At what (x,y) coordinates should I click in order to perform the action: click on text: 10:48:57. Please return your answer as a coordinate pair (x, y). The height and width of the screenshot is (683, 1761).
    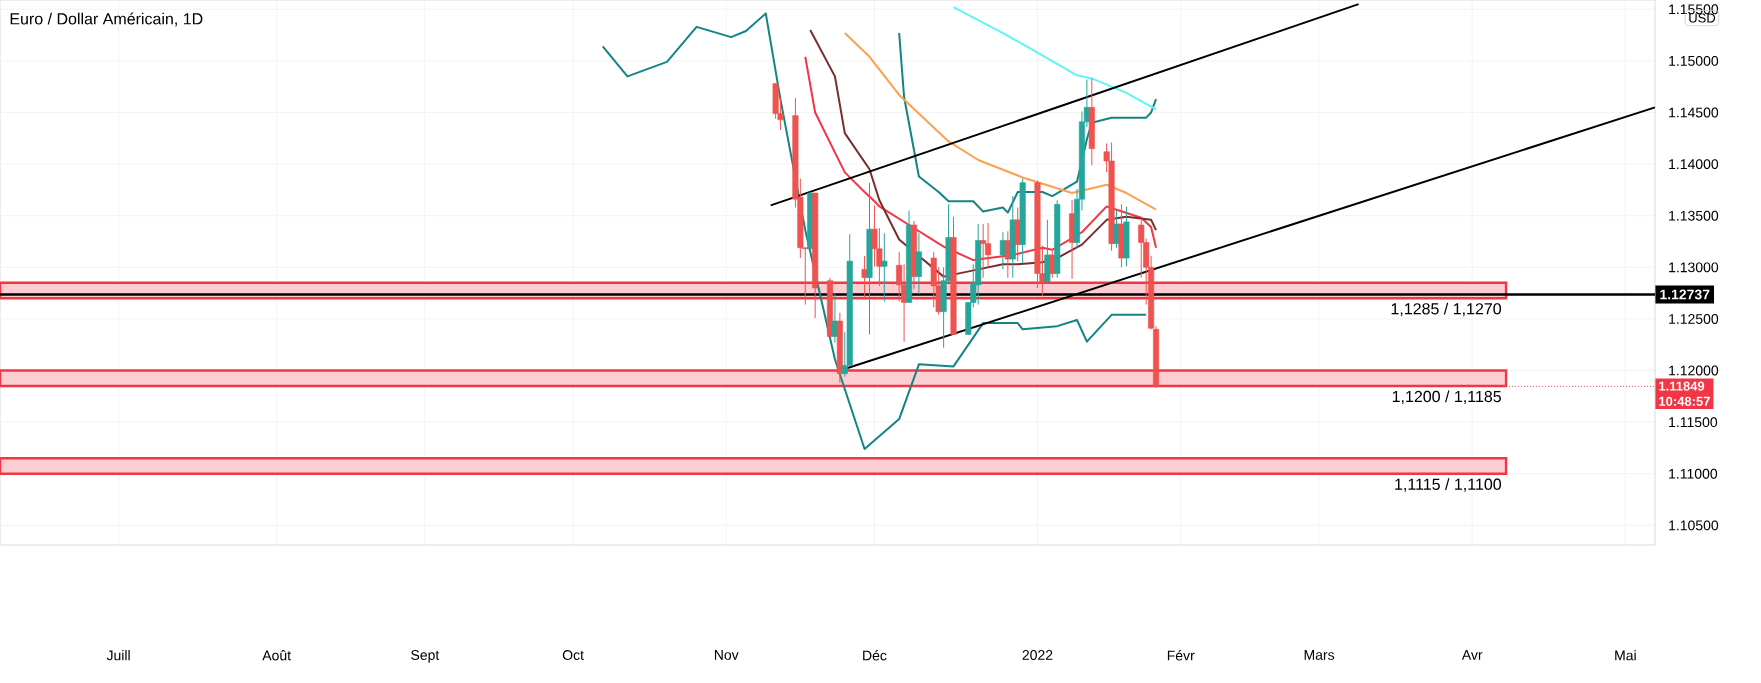
    Looking at the image, I should click on (1684, 401).